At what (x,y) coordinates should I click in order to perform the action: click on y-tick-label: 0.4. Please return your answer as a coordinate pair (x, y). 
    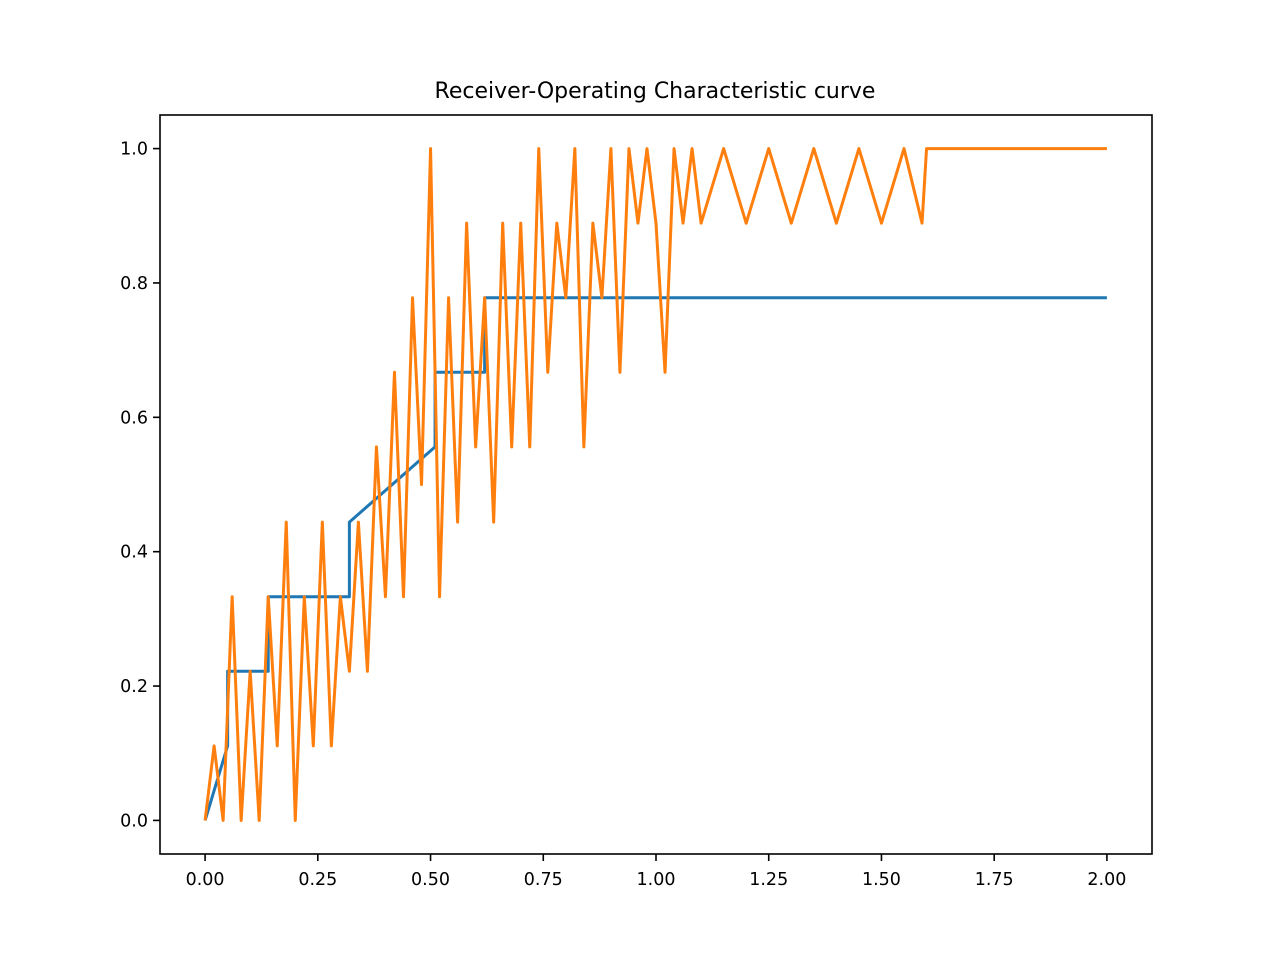
    Looking at the image, I should click on (134, 553).